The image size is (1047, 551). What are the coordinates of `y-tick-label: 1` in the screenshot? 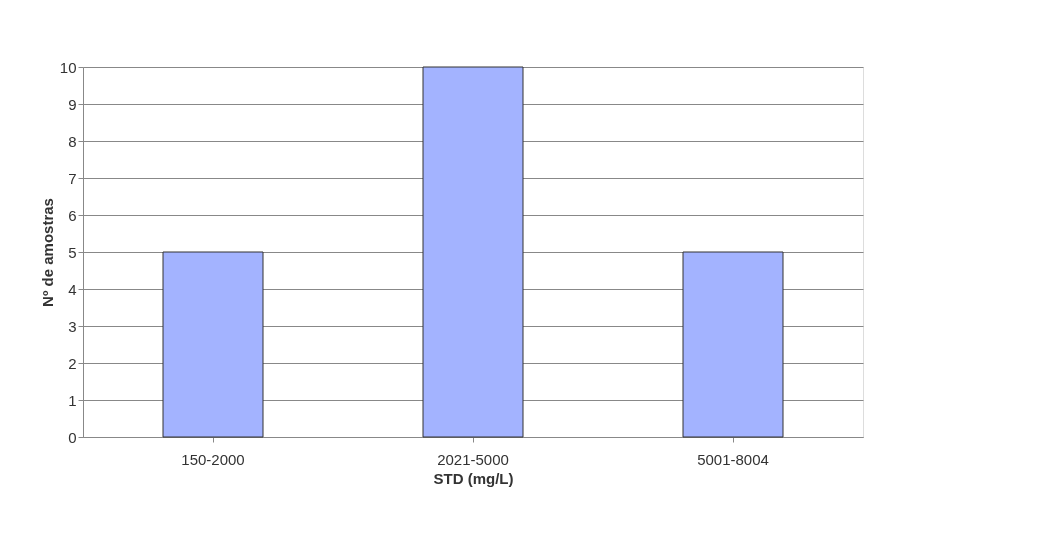 It's located at (72, 400).